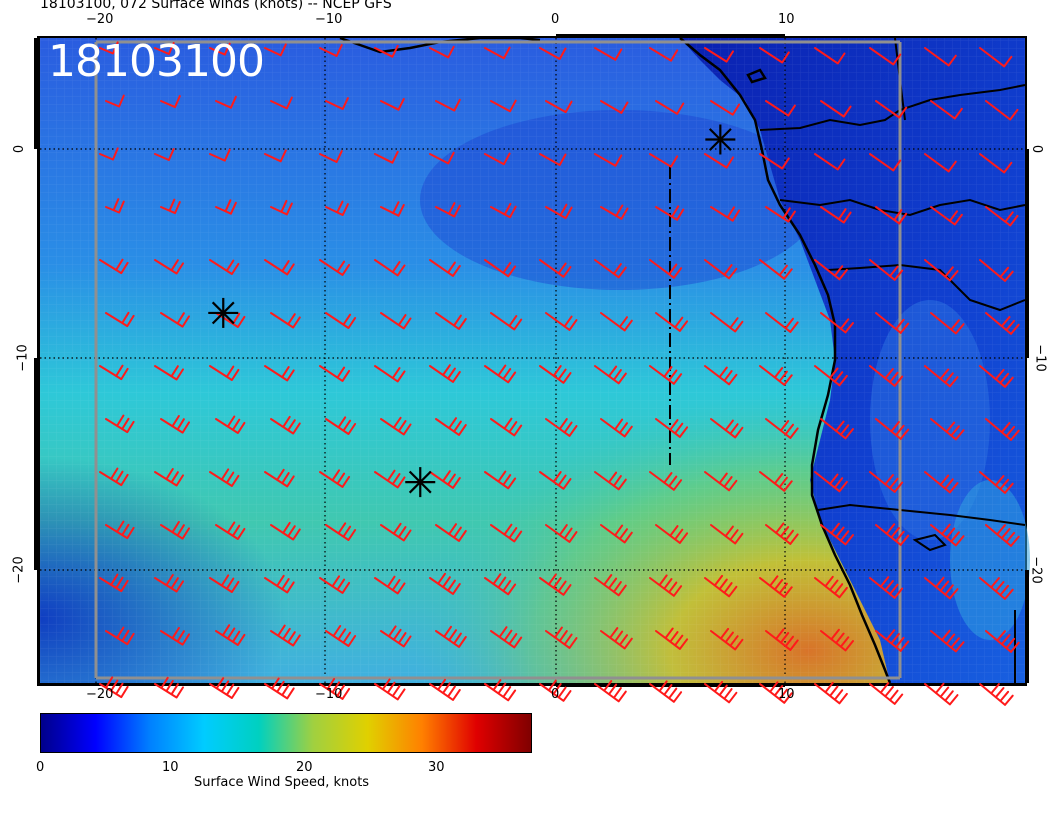 The image size is (1056, 816). I want to click on lat-tick-right-1: 0, so click(1037, 149).